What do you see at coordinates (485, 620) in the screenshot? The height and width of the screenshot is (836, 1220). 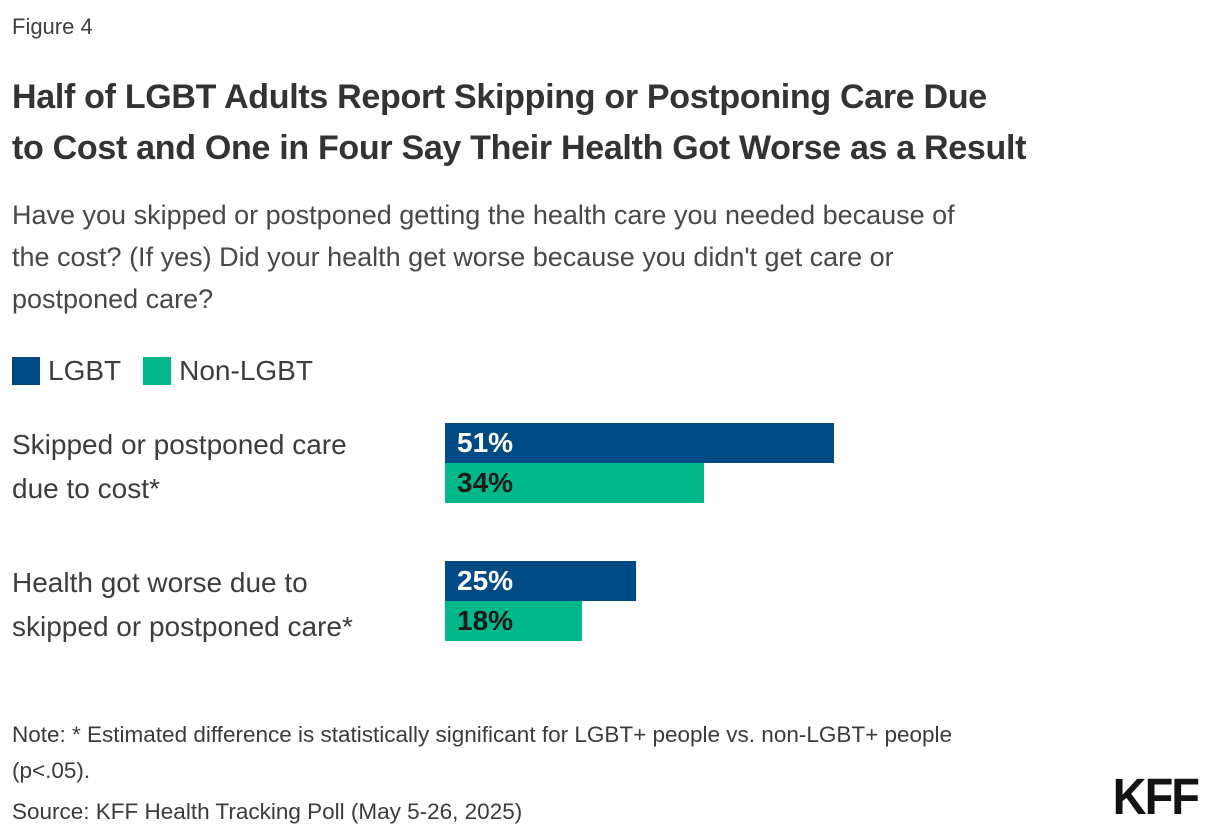 I see `bar-value-label: 18%` at bounding box center [485, 620].